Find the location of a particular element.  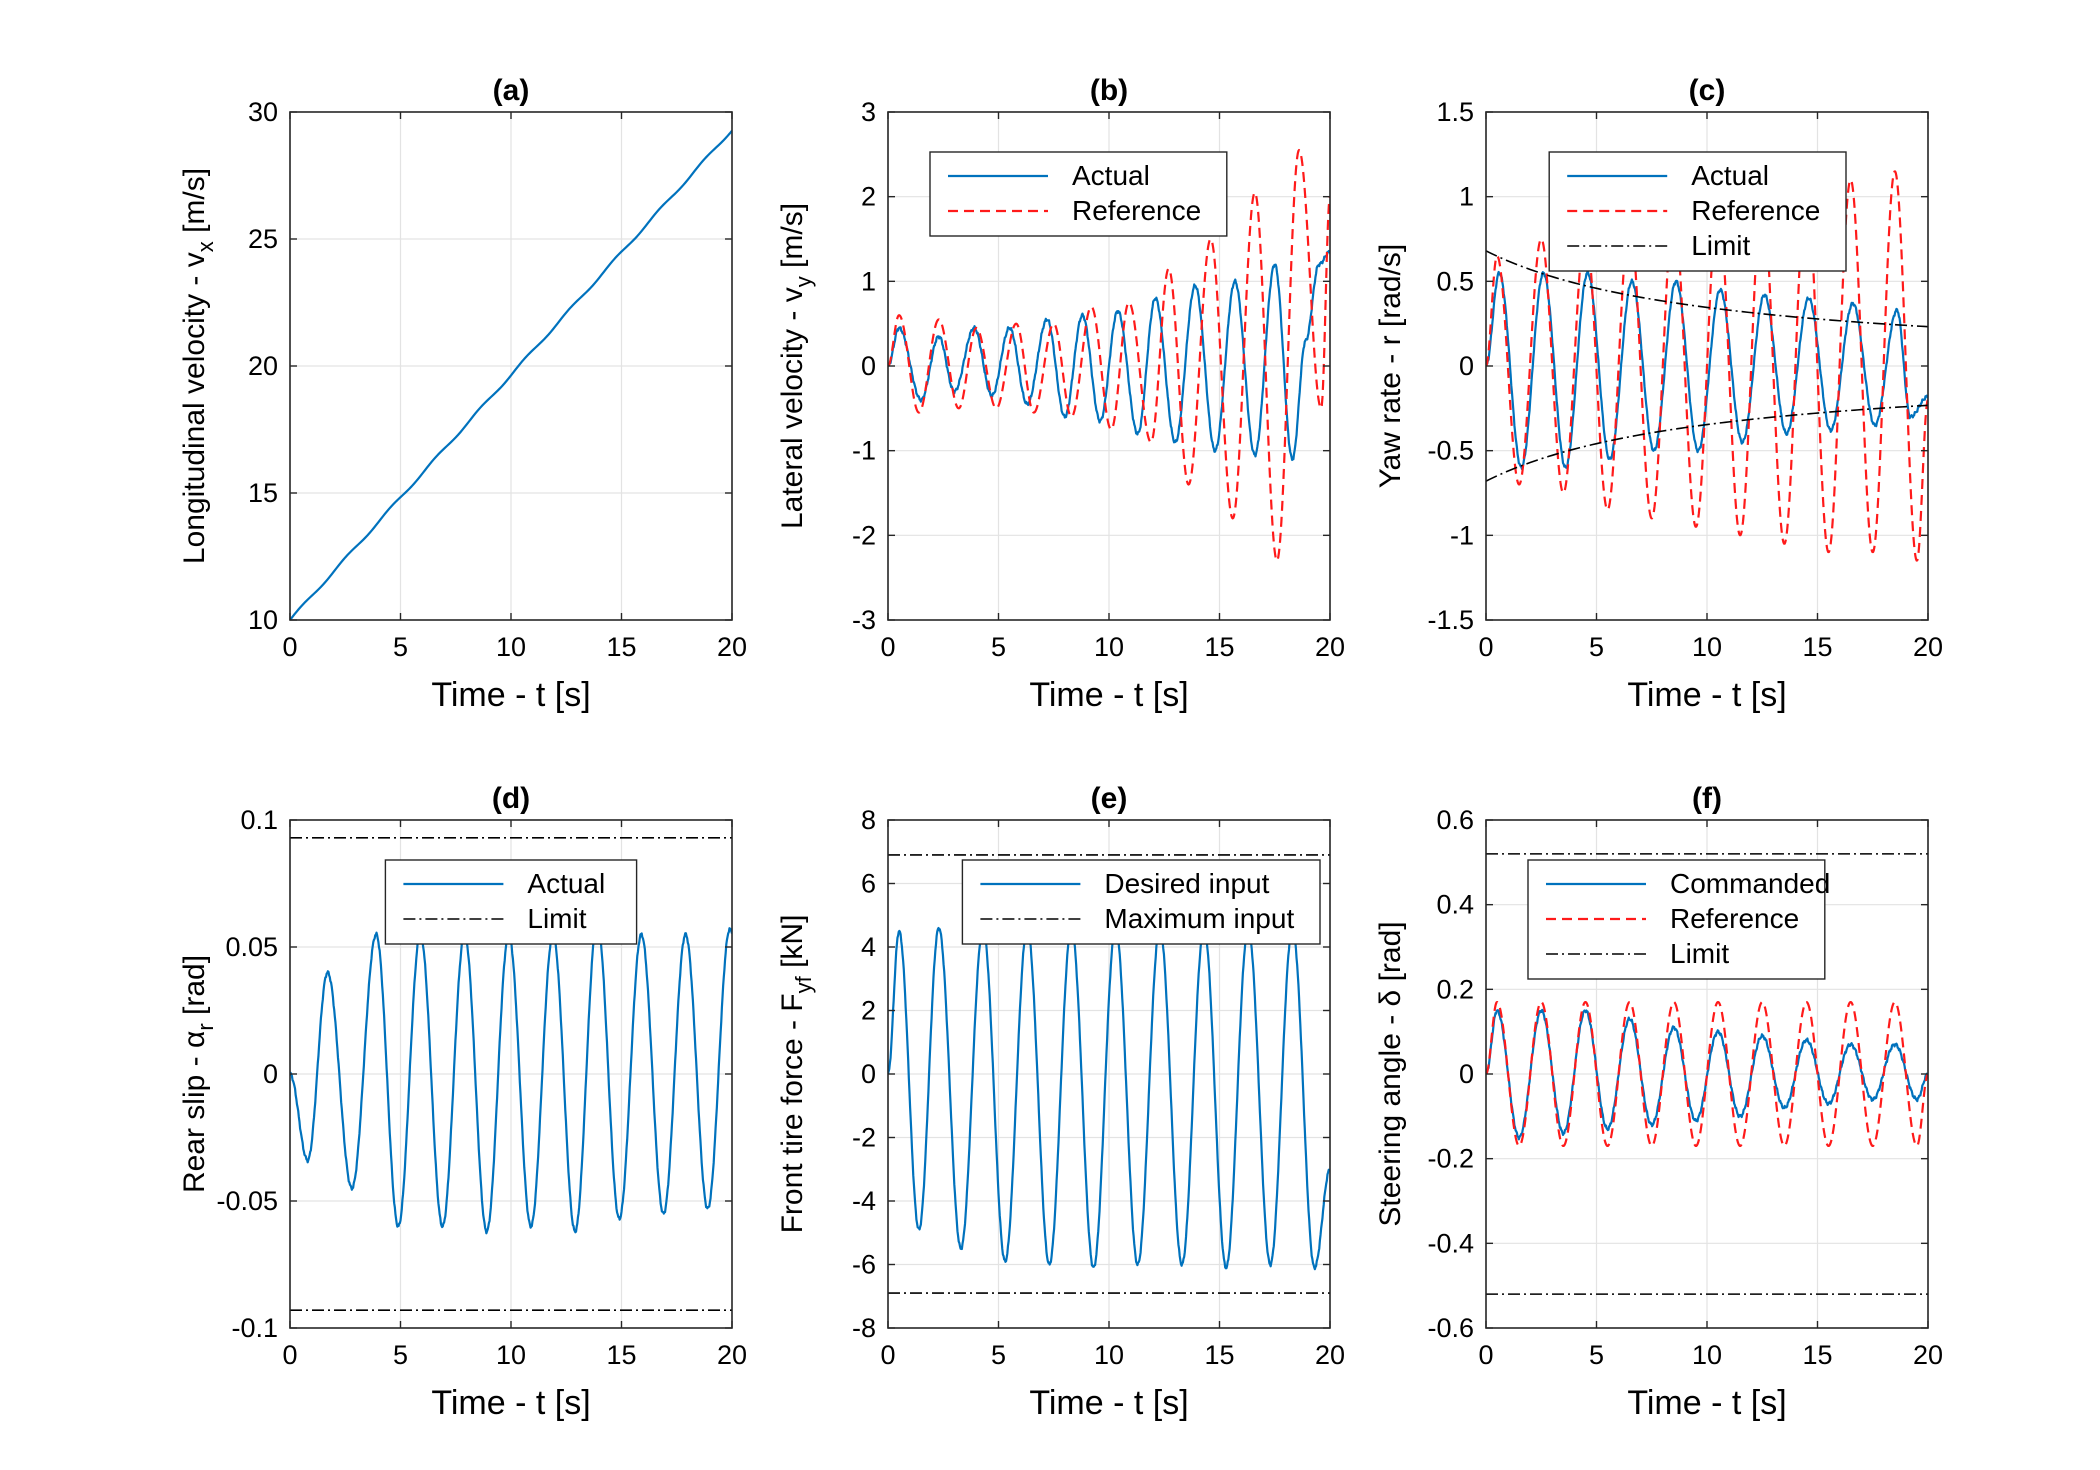

y-axis-label: Longitudinal velocity - vx [m/s] is located at coordinates (198, 366).